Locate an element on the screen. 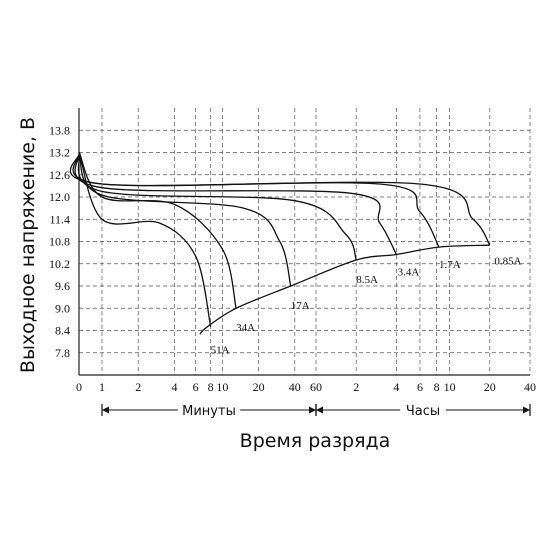 Image resolution: width=550 pixels, height=555 pixels. x-tick-label-minutes: 0 is located at coordinates (79, 387).